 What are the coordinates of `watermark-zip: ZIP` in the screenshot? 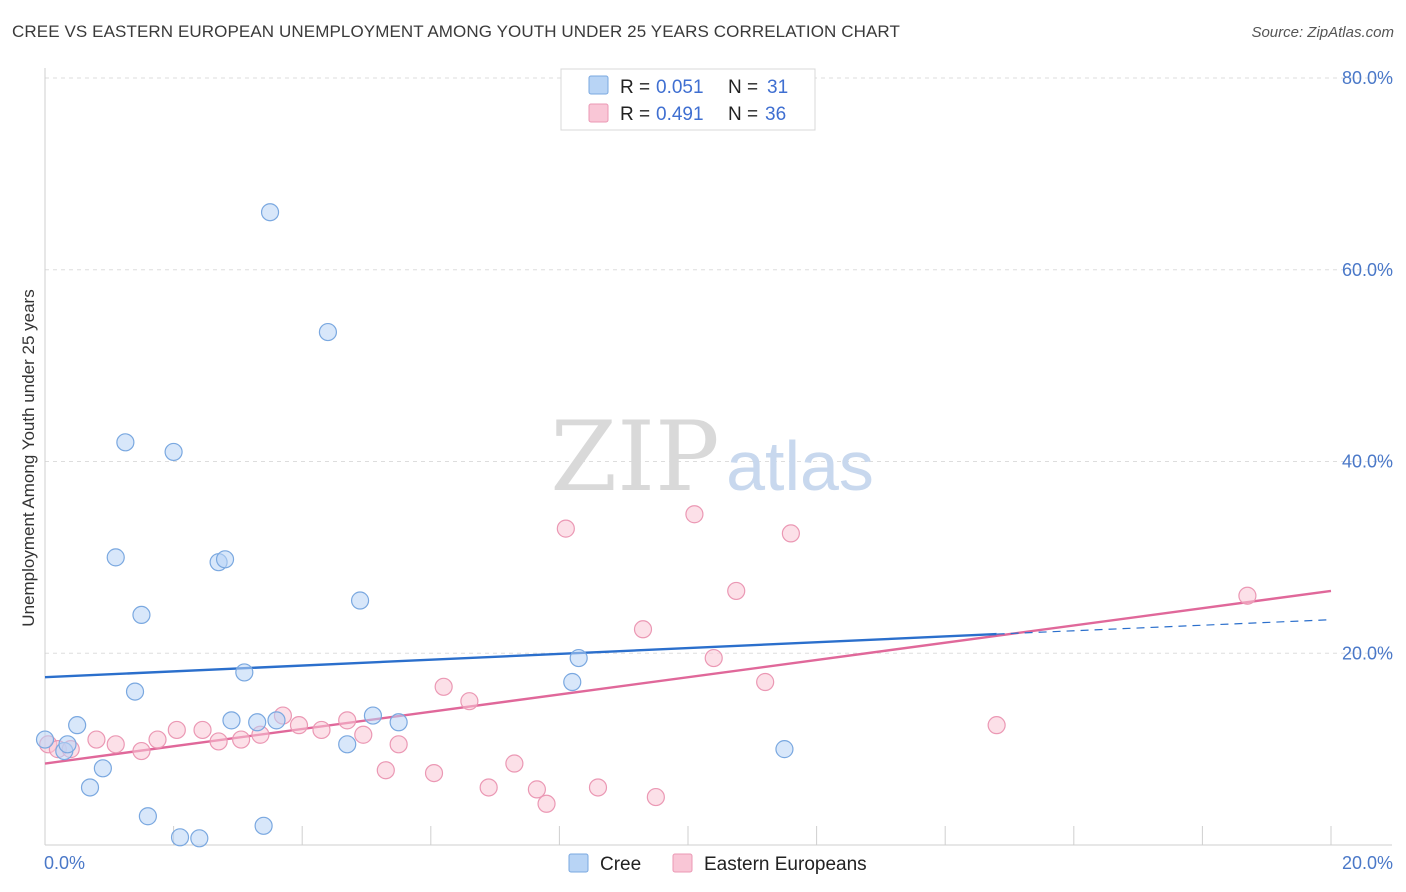 It's located at (634, 457).